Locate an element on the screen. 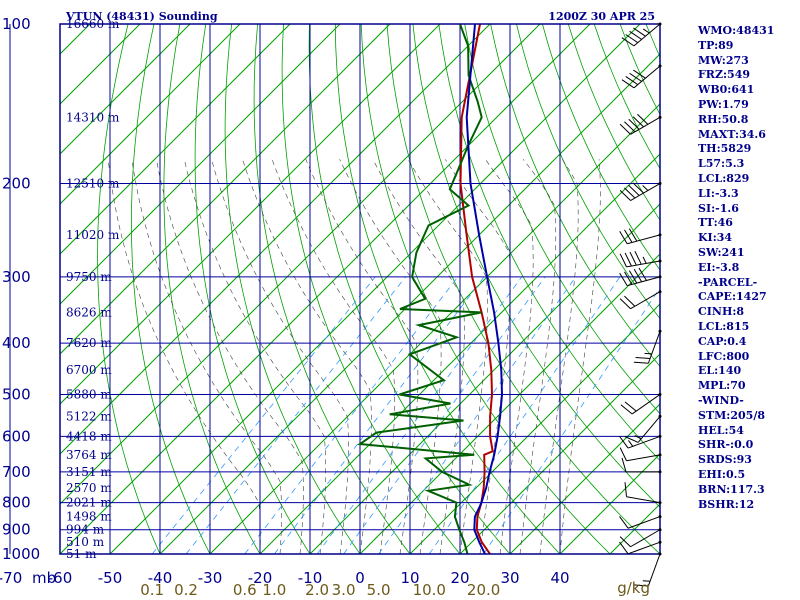 This screenshot has width=800, height=600. height-label: 3764 m is located at coordinates (89, 455).